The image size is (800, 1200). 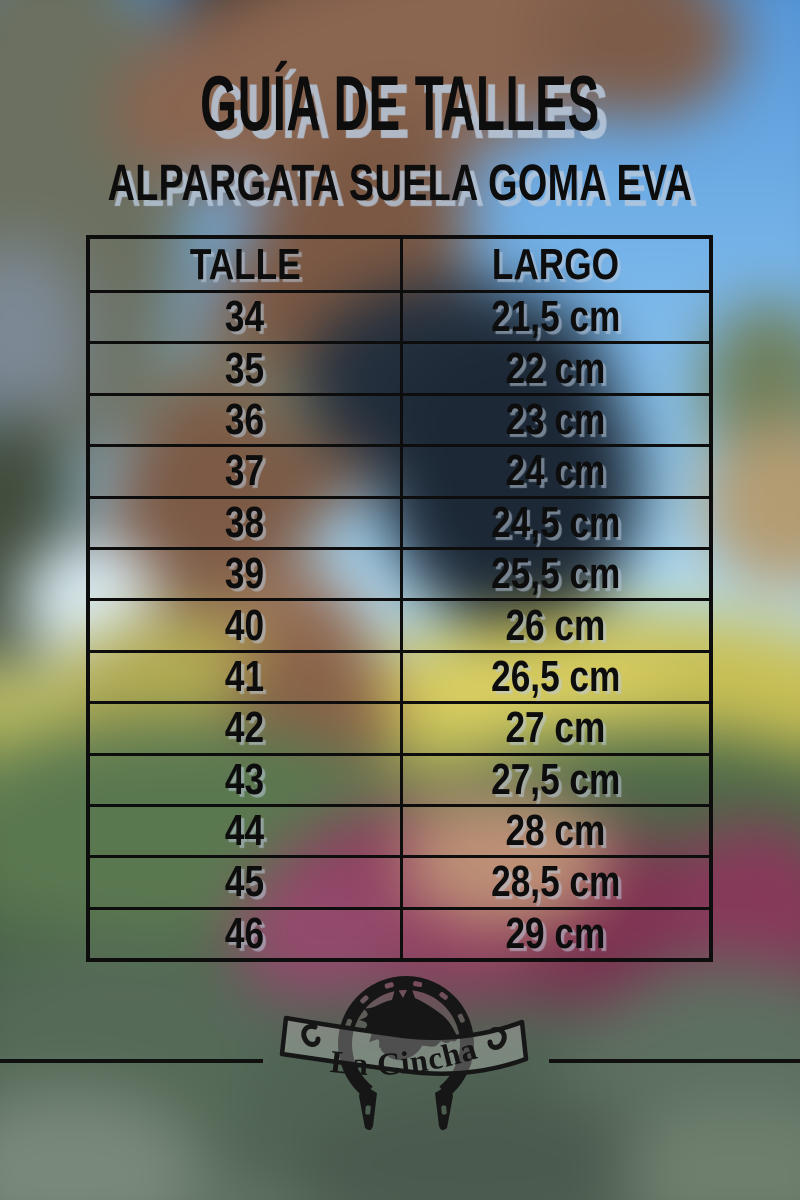 I want to click on length-cell: 24,5 cm, so click(x=554, y=521).